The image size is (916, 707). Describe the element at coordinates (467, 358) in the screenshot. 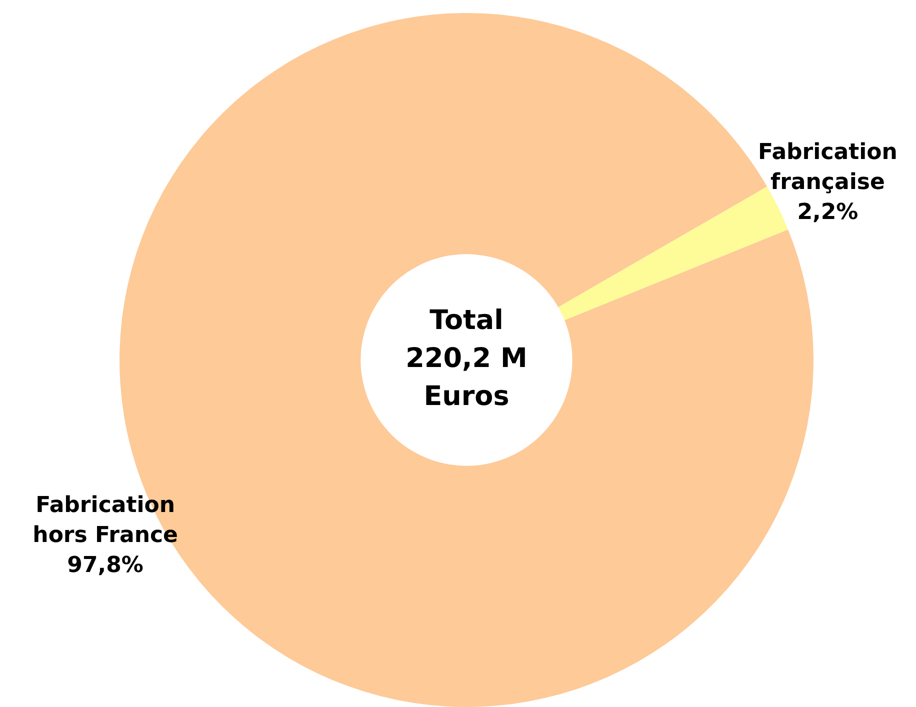

I see `text: Total 220,2 M Euros` at that location.